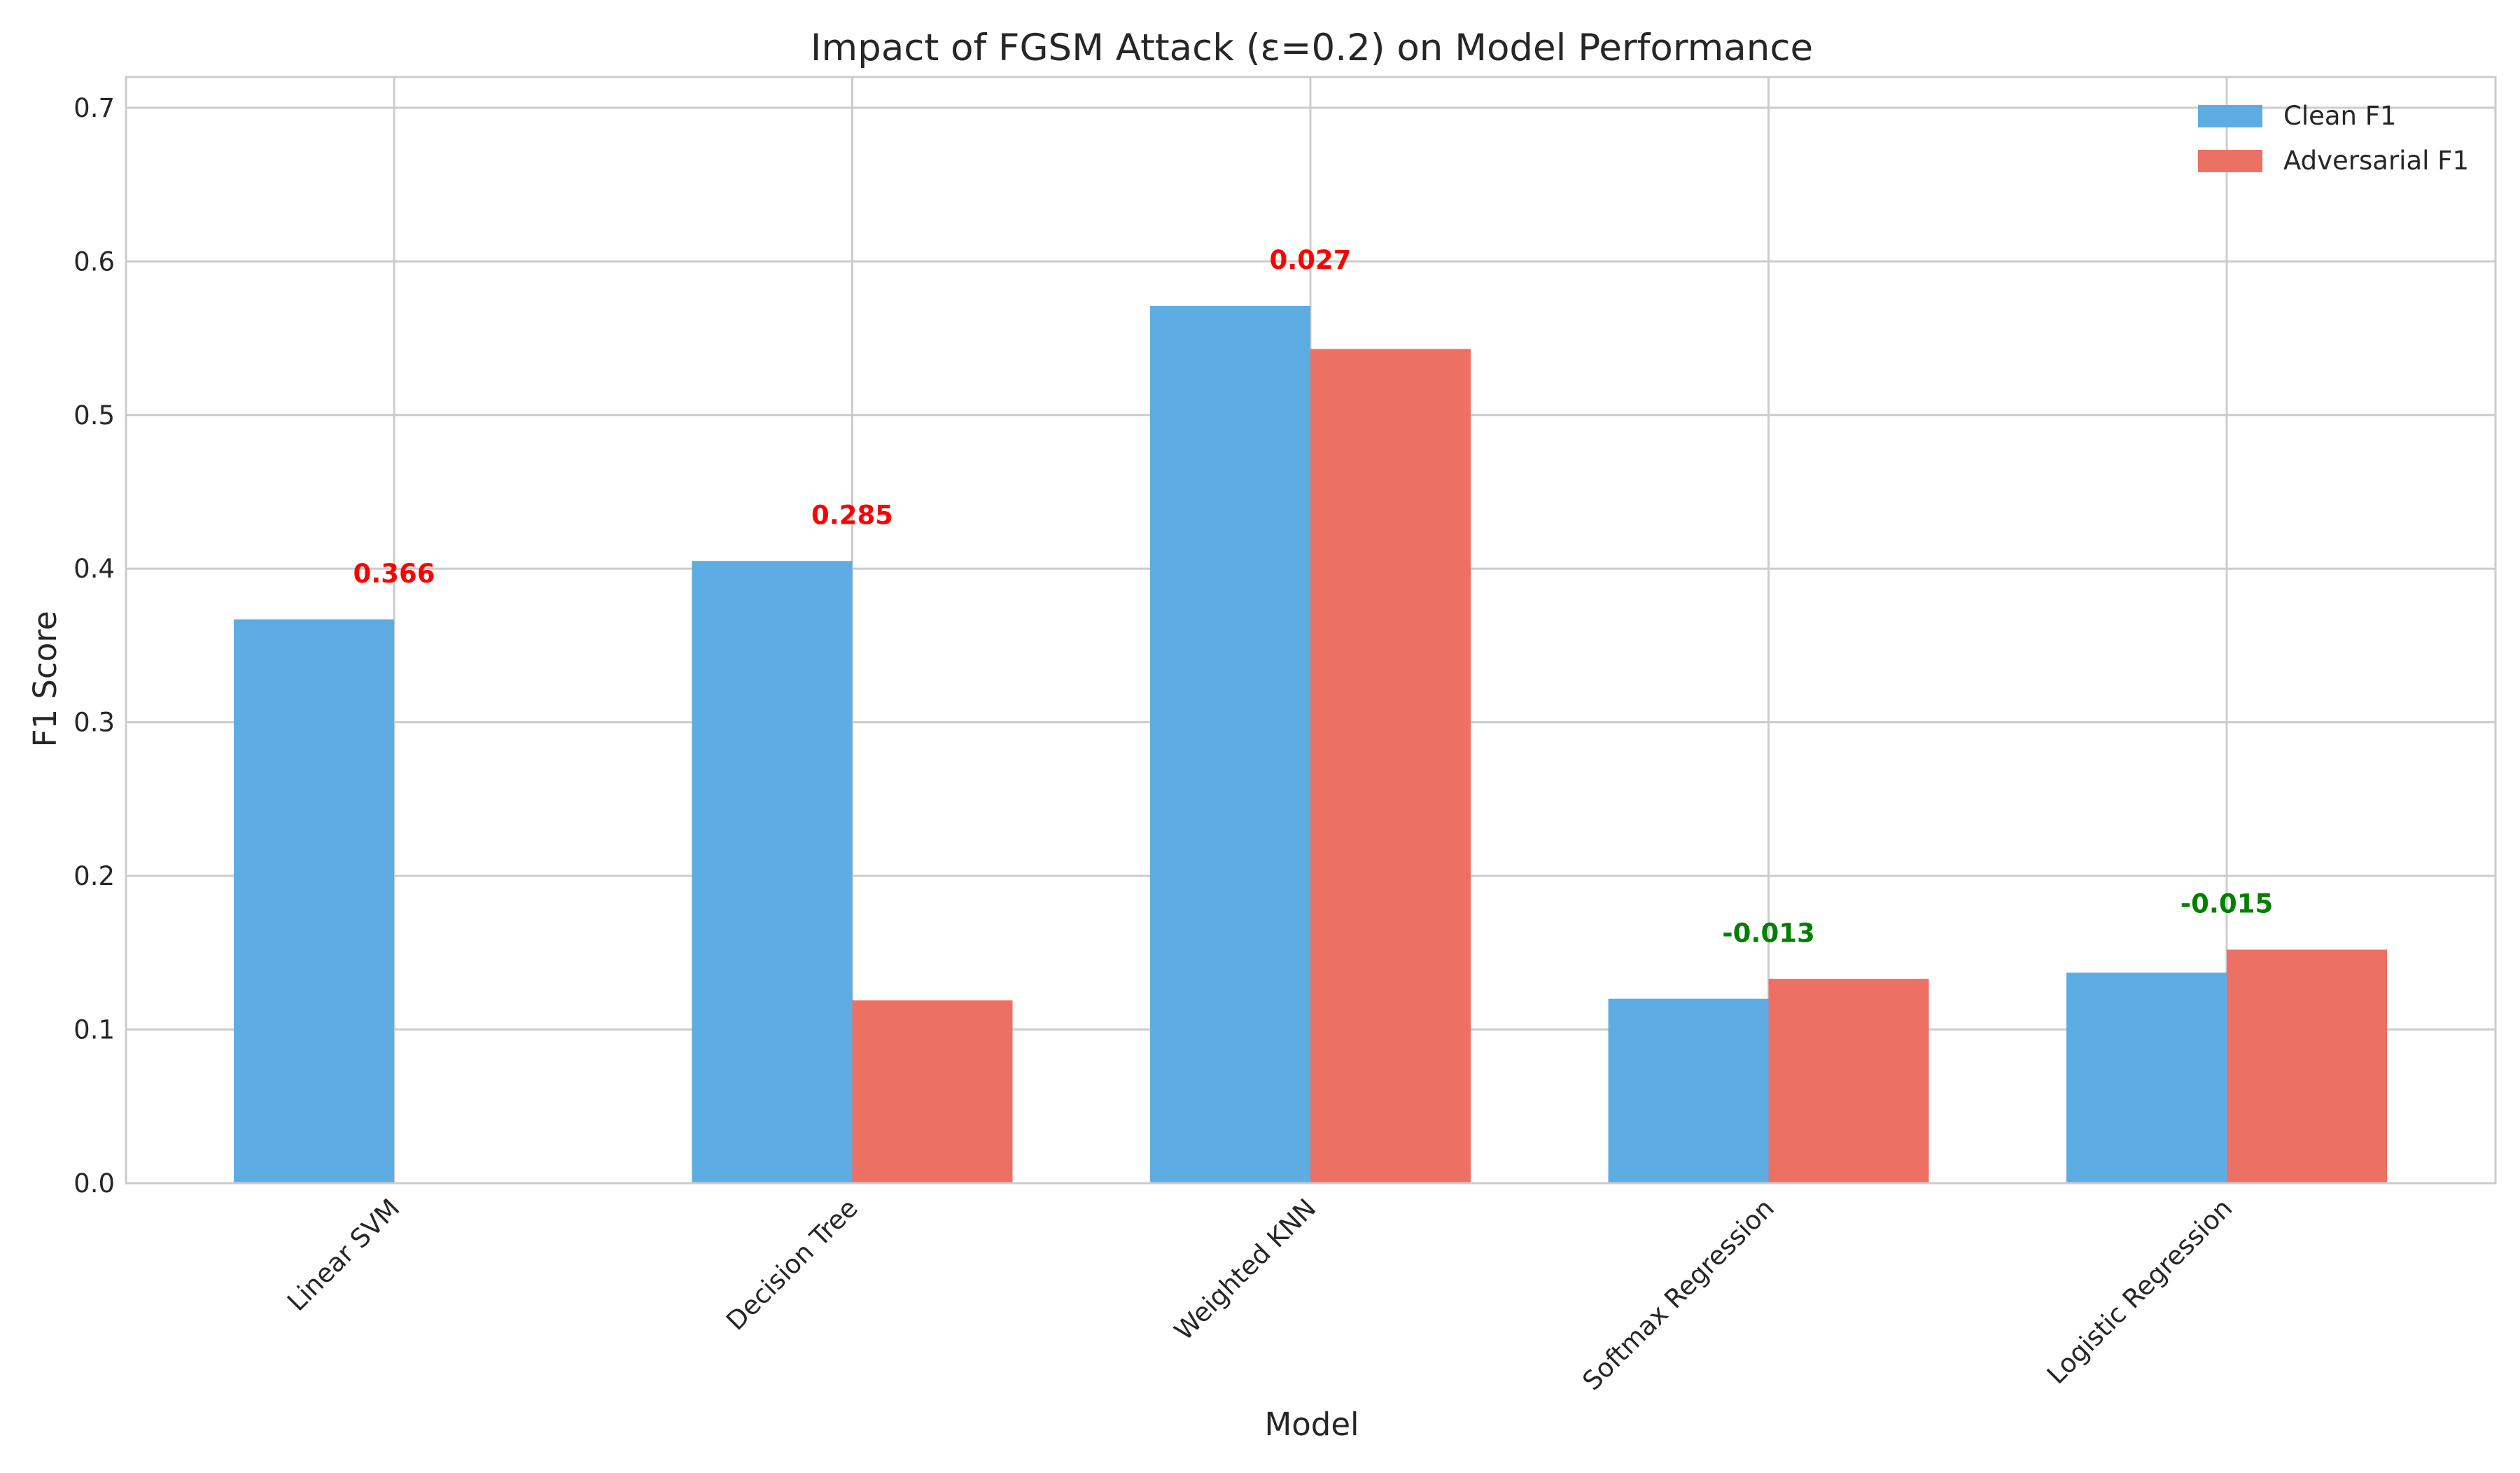 The width and height of the screenshot is (2520, 1473). I want to click on y-tick-label: 0.6, so click(94, 261).